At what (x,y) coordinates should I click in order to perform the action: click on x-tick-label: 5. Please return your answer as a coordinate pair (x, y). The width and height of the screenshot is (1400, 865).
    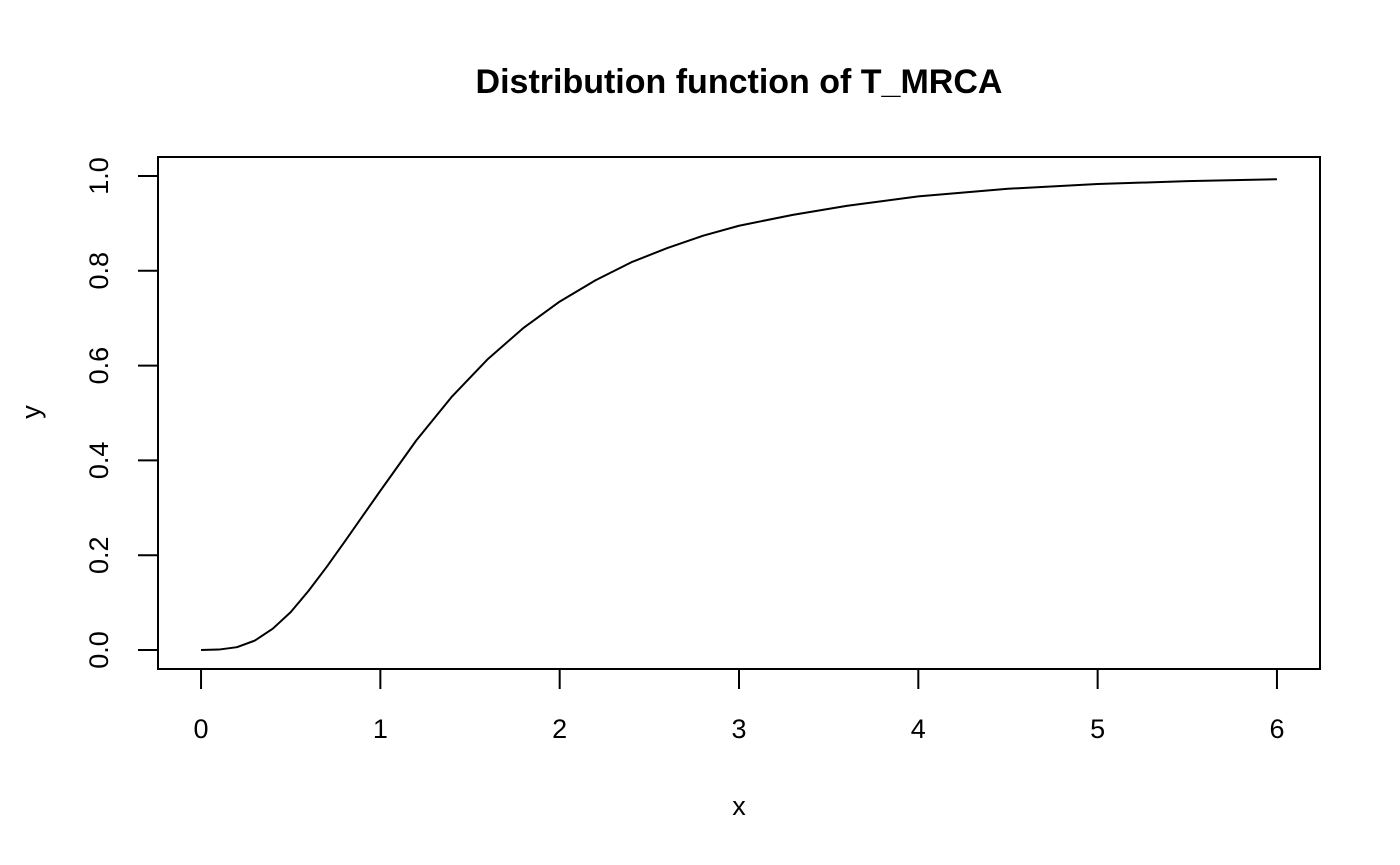
    Looking at the image, I should click on (1097, 729).